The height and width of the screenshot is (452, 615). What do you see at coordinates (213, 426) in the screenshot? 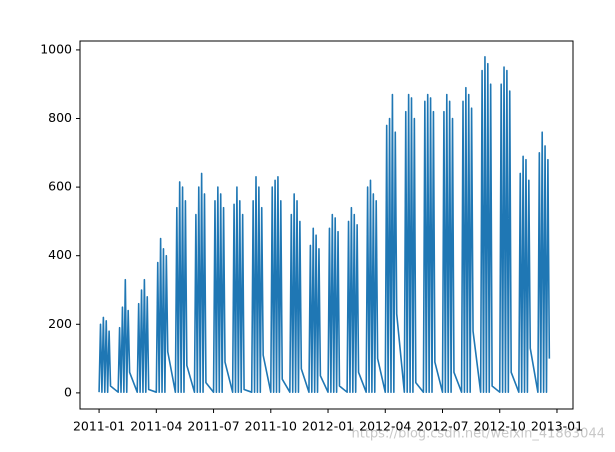
I see `x-tick-label: 2011-07` at bounding box center [213, 426].